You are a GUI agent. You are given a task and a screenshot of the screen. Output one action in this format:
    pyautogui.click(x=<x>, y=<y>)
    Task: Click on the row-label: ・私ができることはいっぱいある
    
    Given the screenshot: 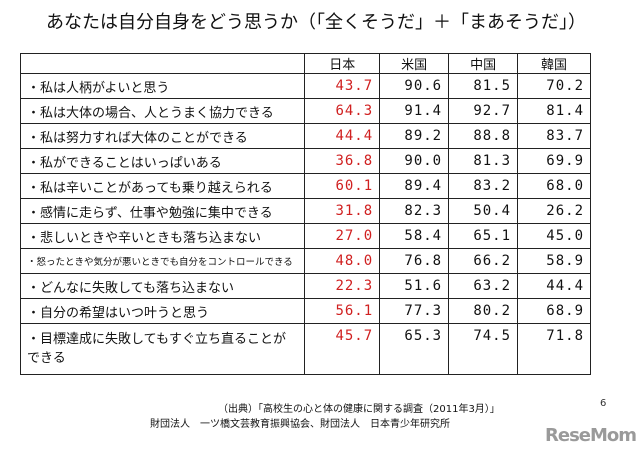 What is the action you would take?
    pyautogui.click(x=162, y=161)
    